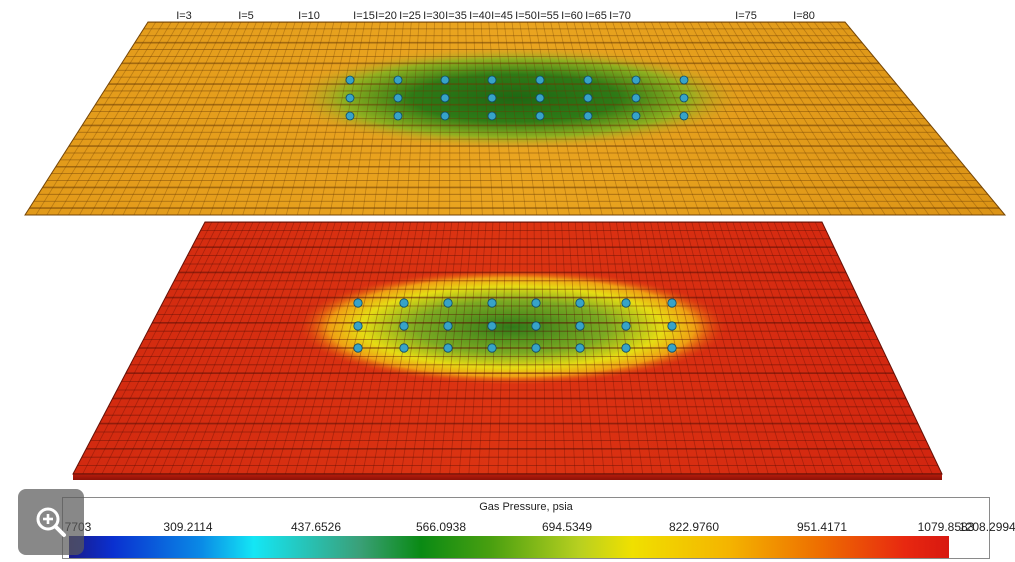 The height and width of the screenshot is (562, 1015). Describe the element at coordinates (526, 16) in the screenshot. I see `i-label: I=50` at that location.